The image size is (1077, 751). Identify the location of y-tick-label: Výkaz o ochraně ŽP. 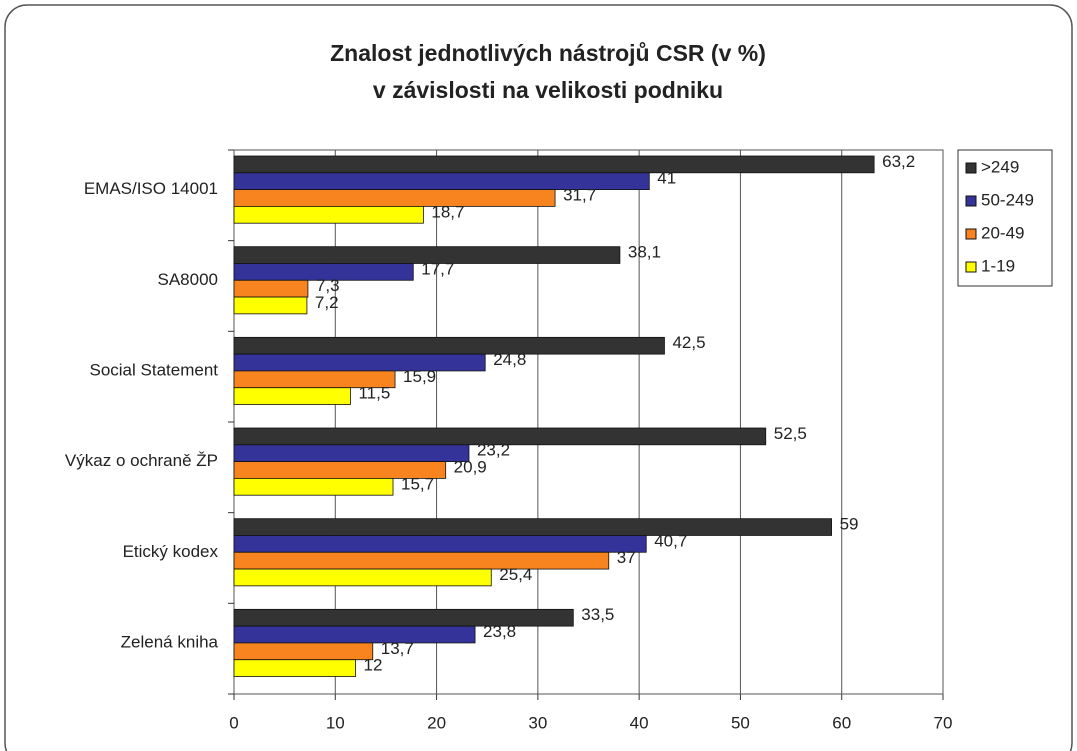
(141, 460).